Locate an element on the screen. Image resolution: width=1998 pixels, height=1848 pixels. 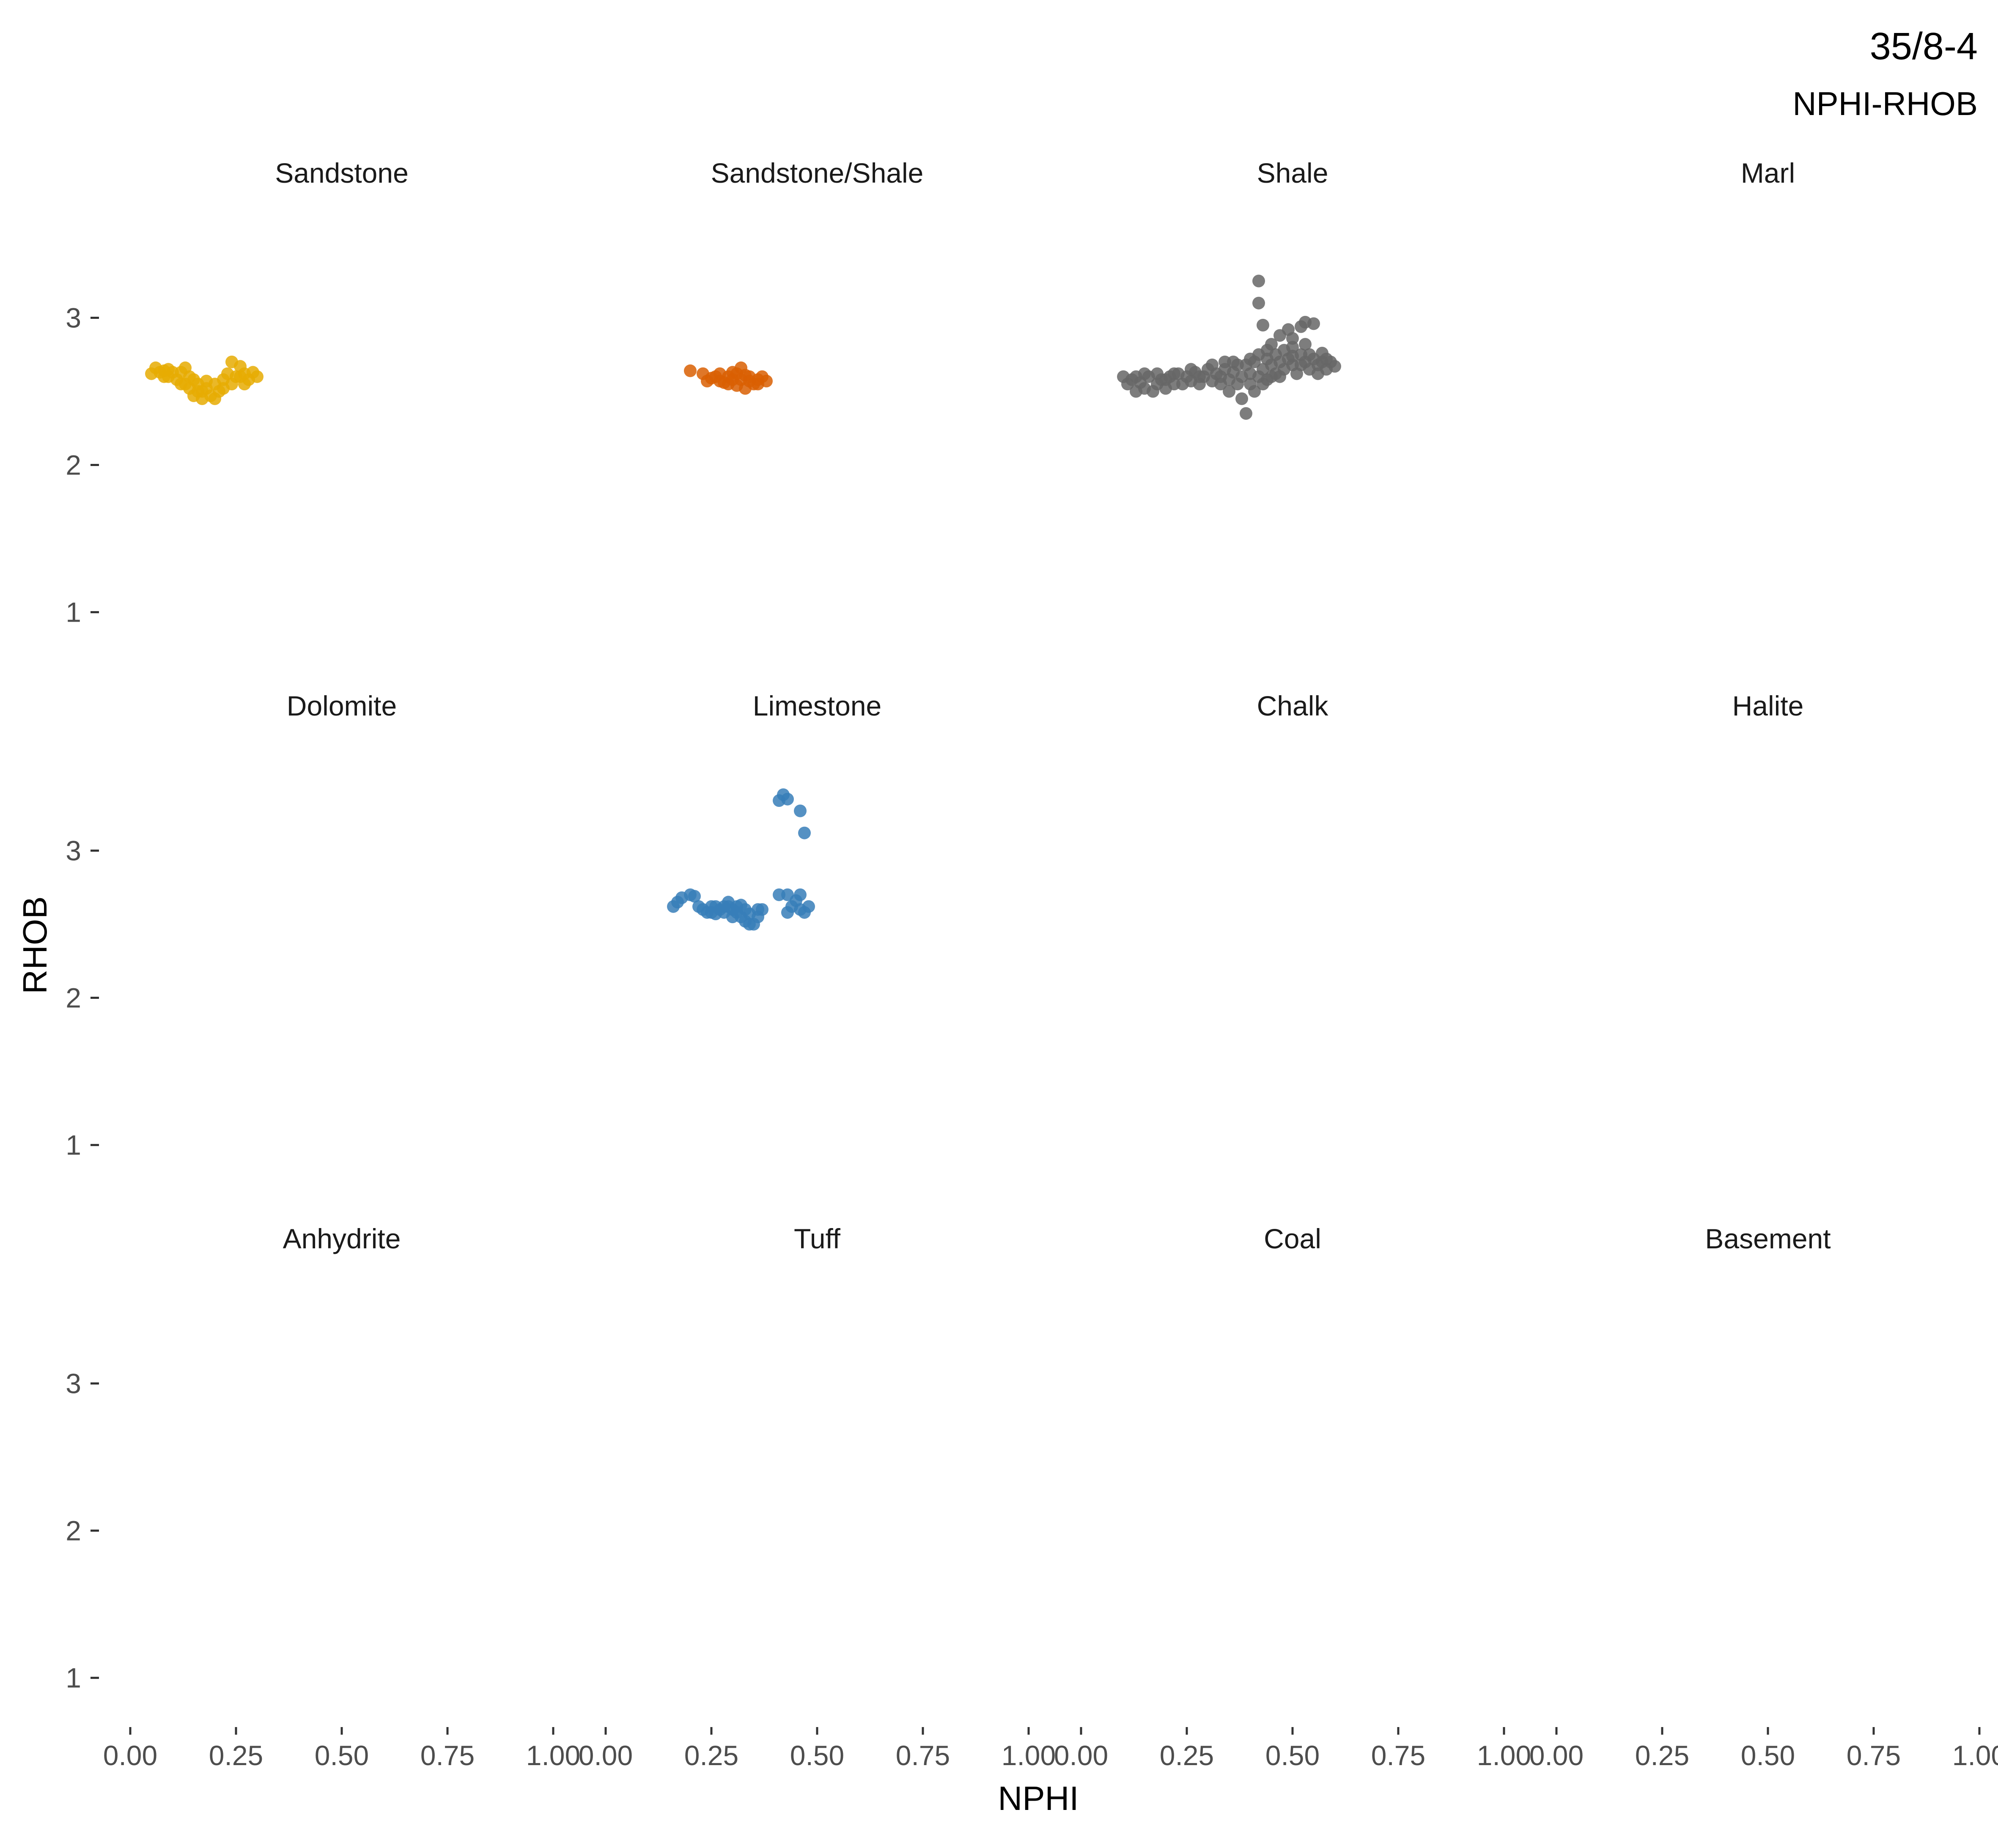
facet-panel: Chalk is located at coordinates (1293, 705).